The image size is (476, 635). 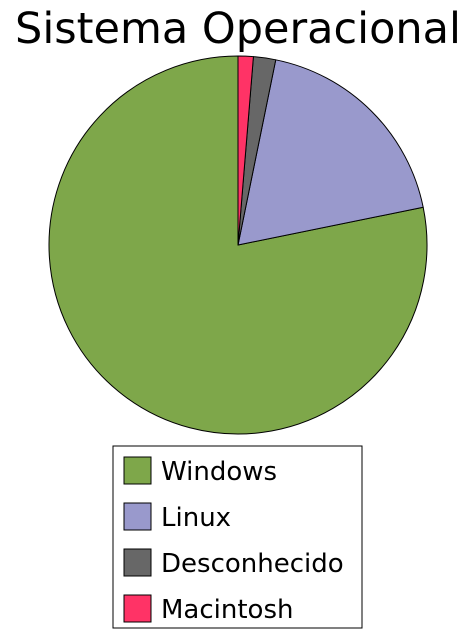 I want to click on legend-label-desconhecido: Desconhecido, so click(x=252, y=564).